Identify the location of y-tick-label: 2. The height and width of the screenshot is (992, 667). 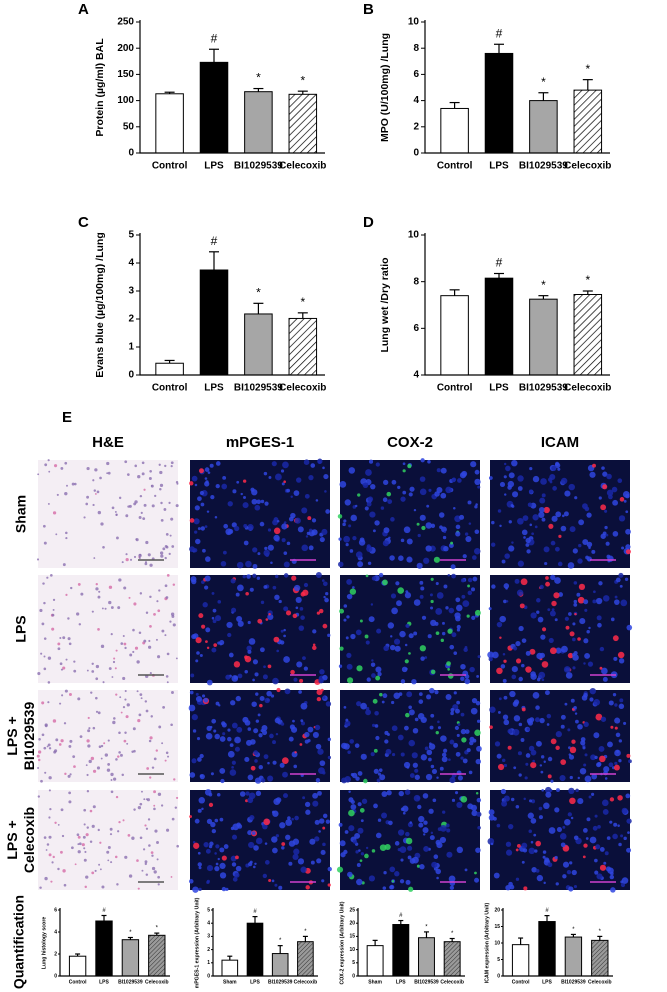
(131, 319).